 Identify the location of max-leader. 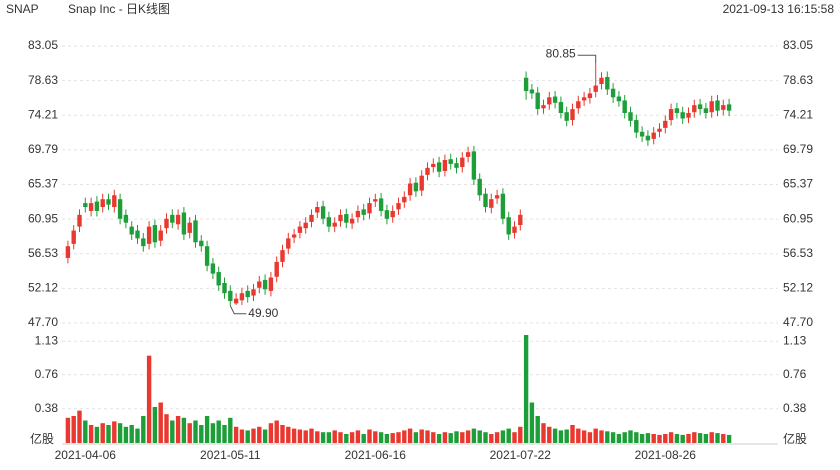
(587, 59).